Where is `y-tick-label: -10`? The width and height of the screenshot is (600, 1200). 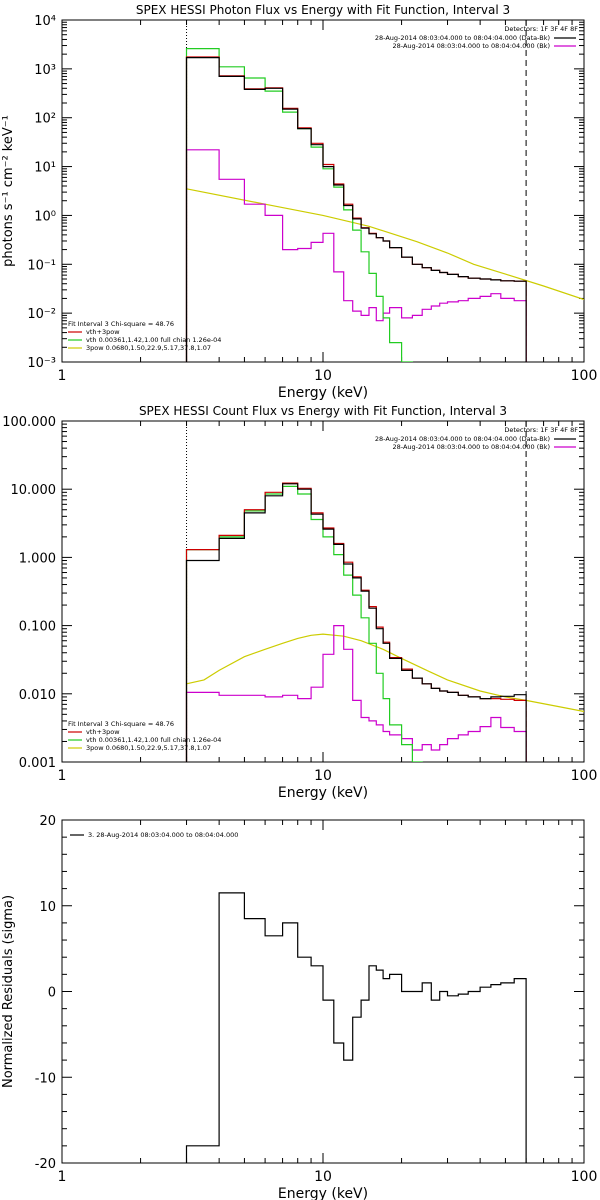 y-tick-label: -10 is located at coordinates (45, 1078).